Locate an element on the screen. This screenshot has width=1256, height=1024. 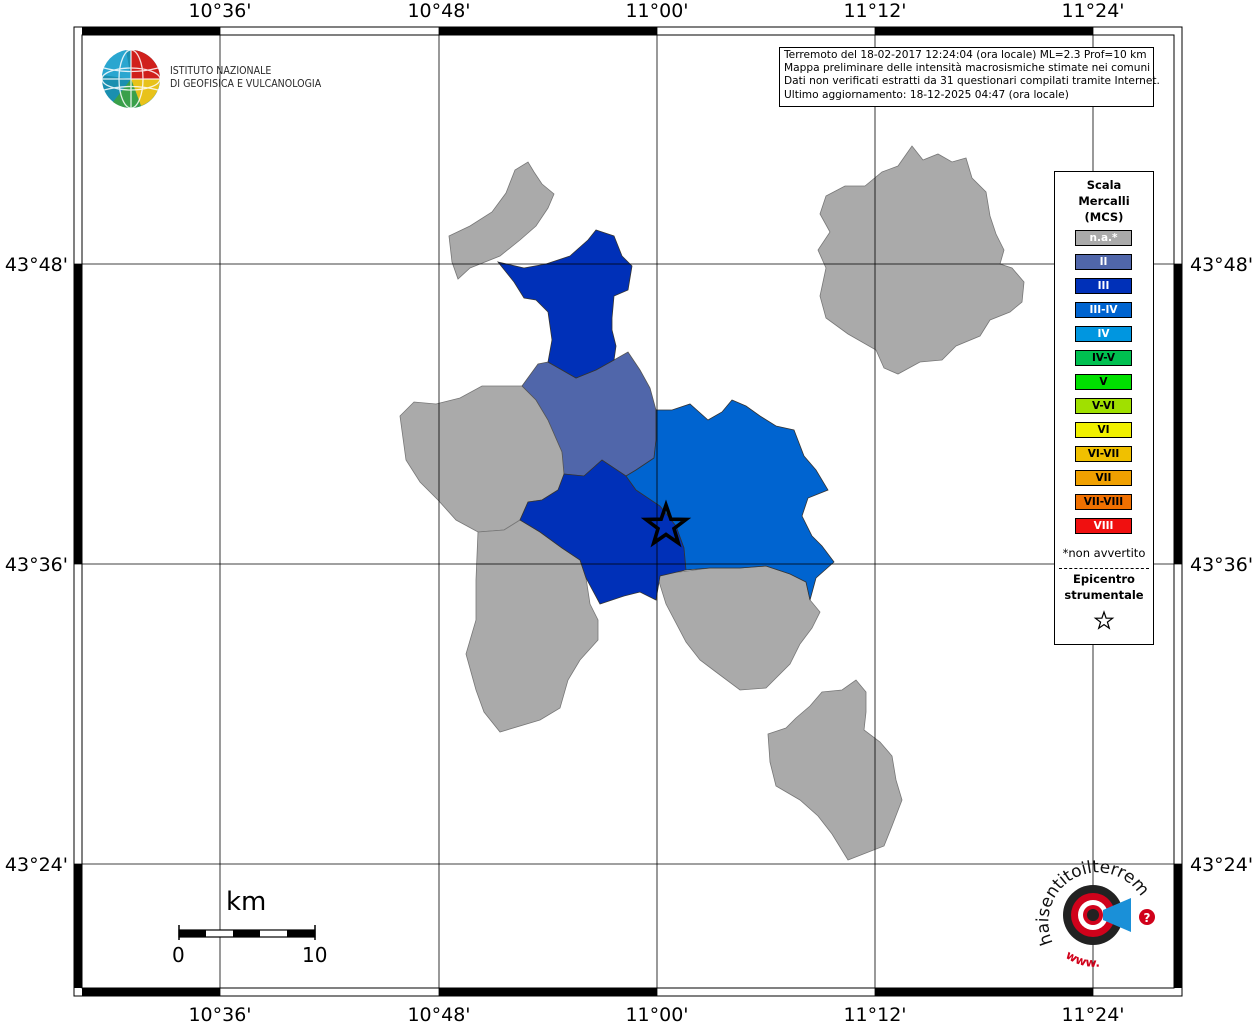
municipality-na-northeast is located at coordinates (921, 260).